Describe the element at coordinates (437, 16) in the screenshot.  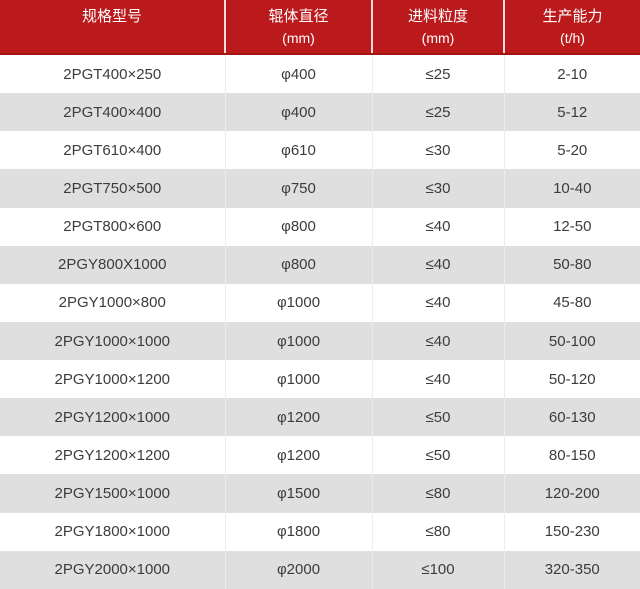
I see `column-header-feed-size-title: 进料粒度` at that location.